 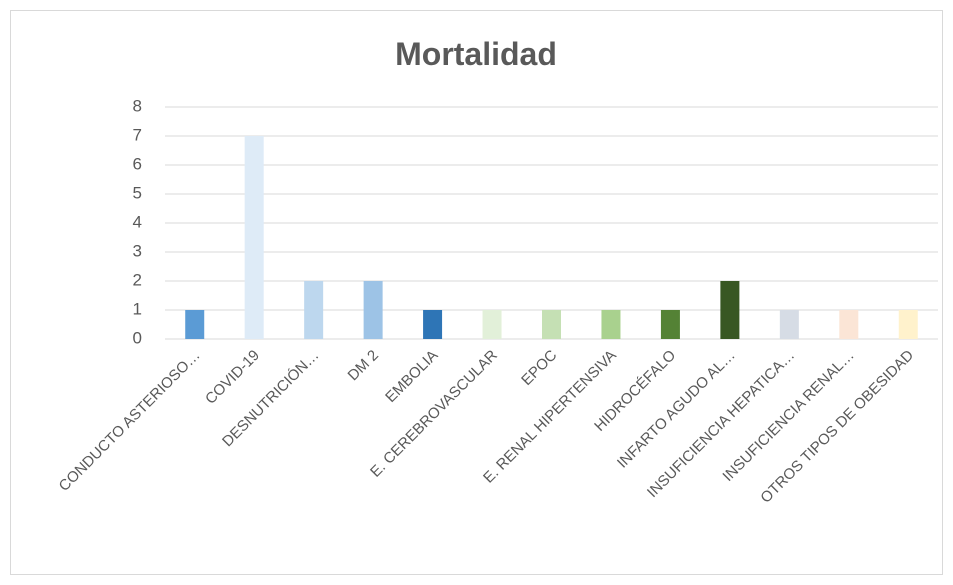 I want to click on y-tick-label: 2, so click(x=137, y=279).